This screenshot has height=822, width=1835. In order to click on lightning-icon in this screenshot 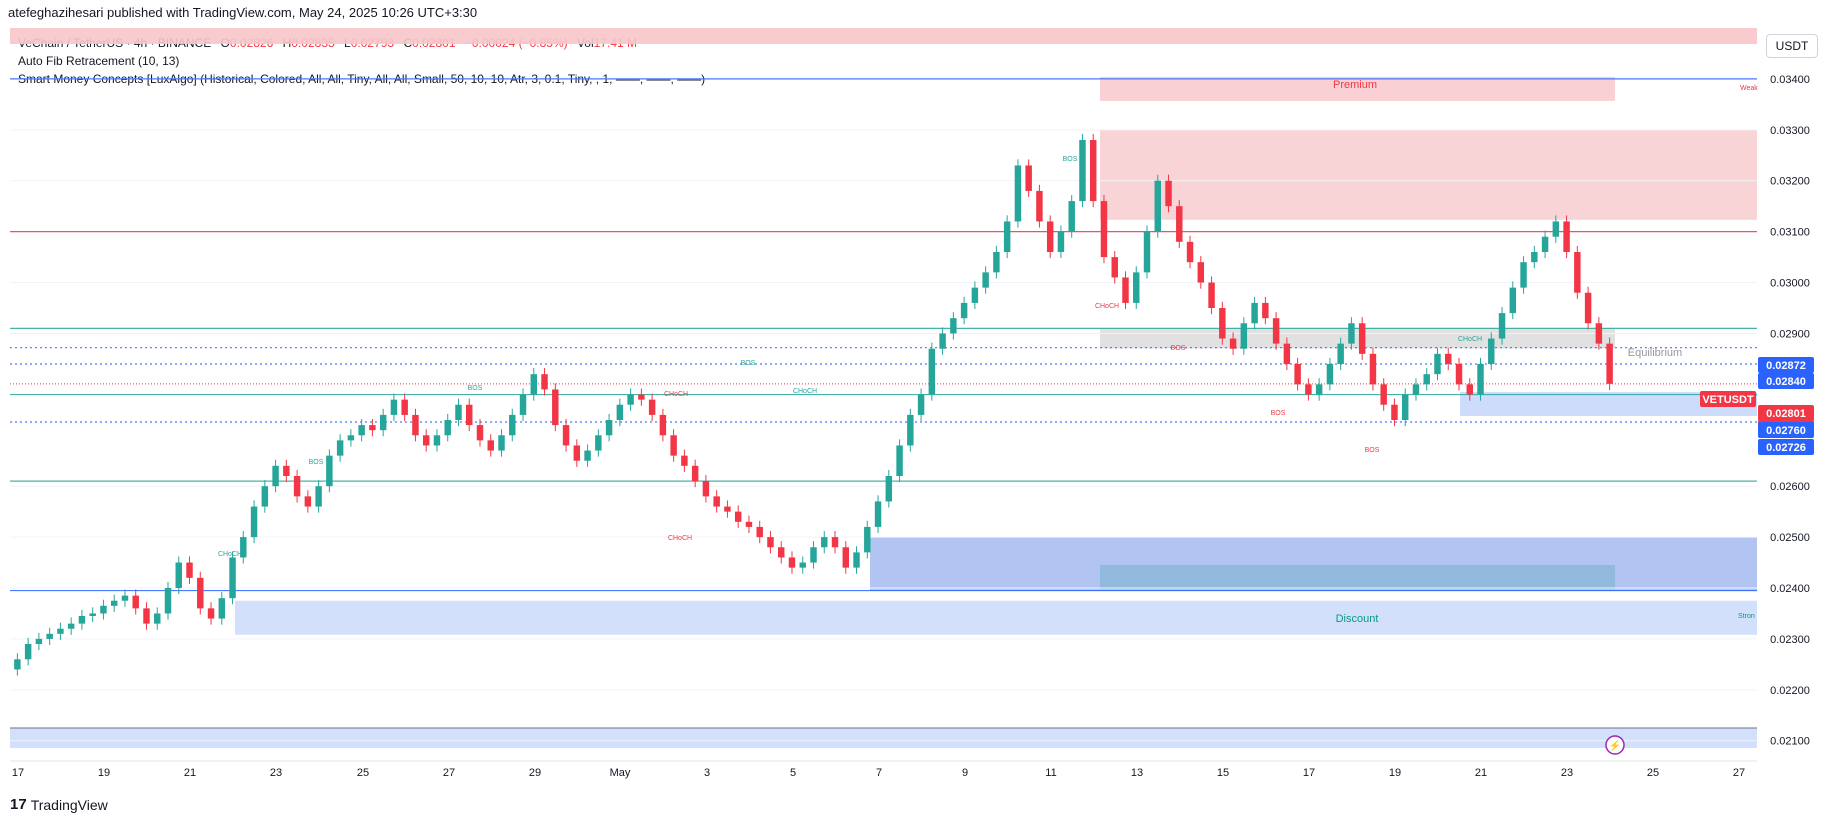, I will do `click(1615, 745)`.